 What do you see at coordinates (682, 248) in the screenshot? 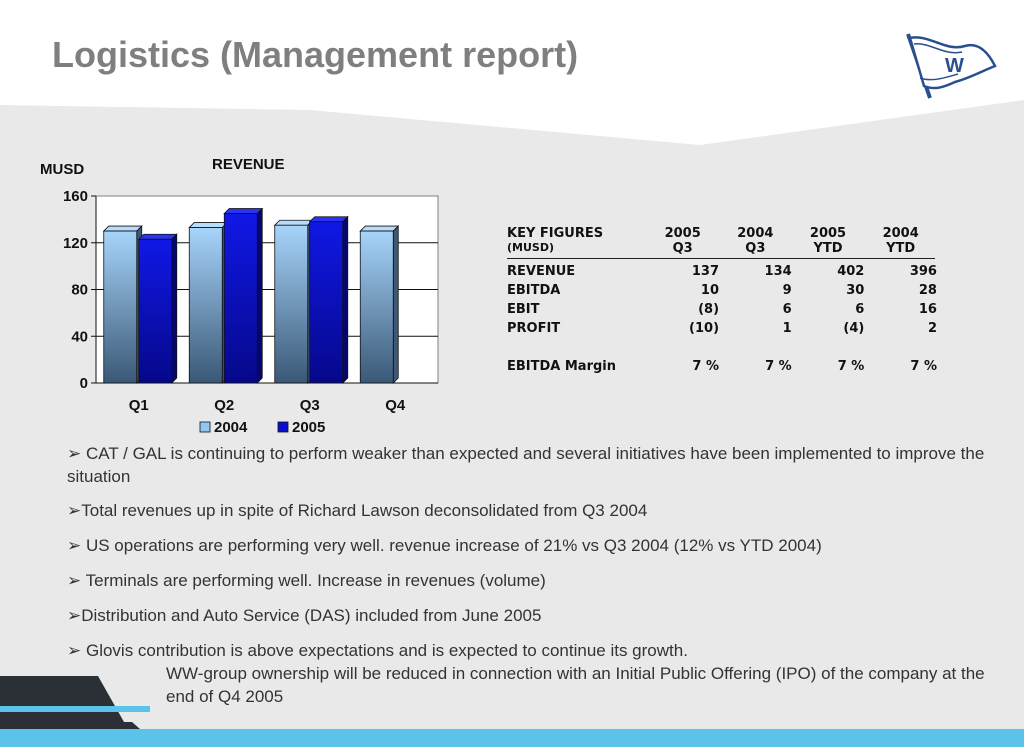
I see `subheader-col-1: Q3` at bounding box center [682, 248].